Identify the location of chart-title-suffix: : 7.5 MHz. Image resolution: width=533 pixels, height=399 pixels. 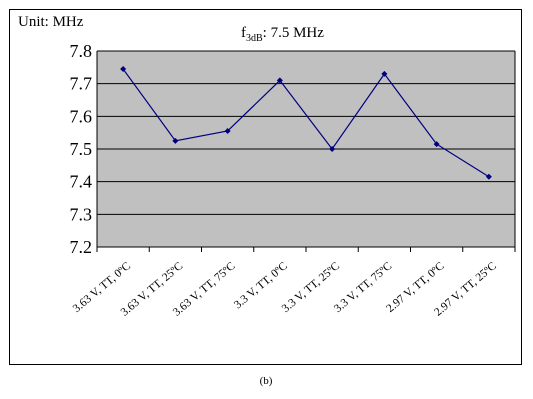
(294, 33).